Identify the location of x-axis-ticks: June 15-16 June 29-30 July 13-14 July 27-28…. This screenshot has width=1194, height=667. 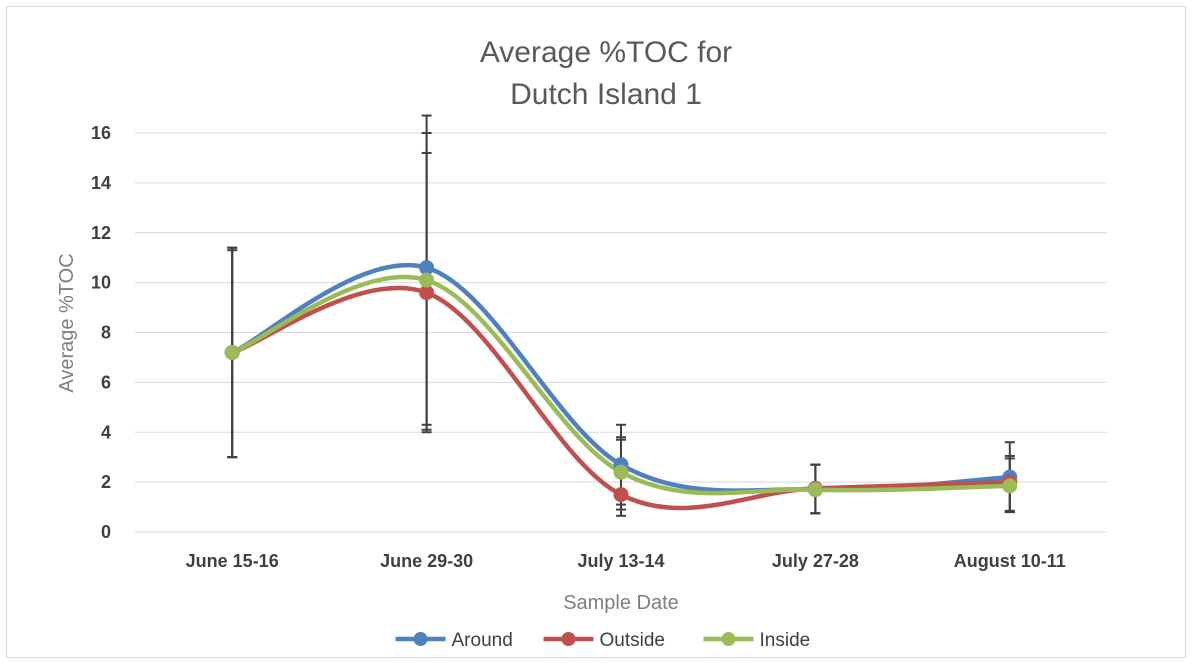
(626, 561).